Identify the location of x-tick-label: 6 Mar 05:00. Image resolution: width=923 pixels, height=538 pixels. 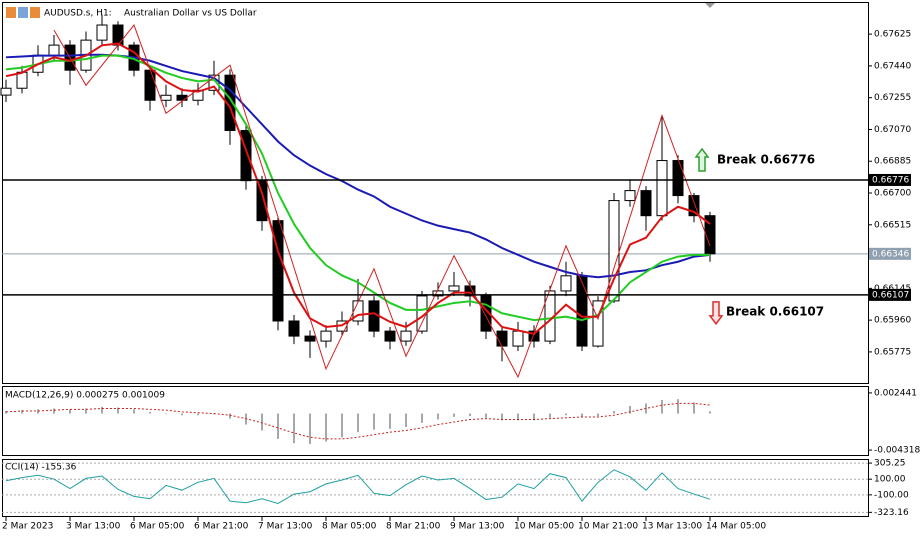
(157, 527).